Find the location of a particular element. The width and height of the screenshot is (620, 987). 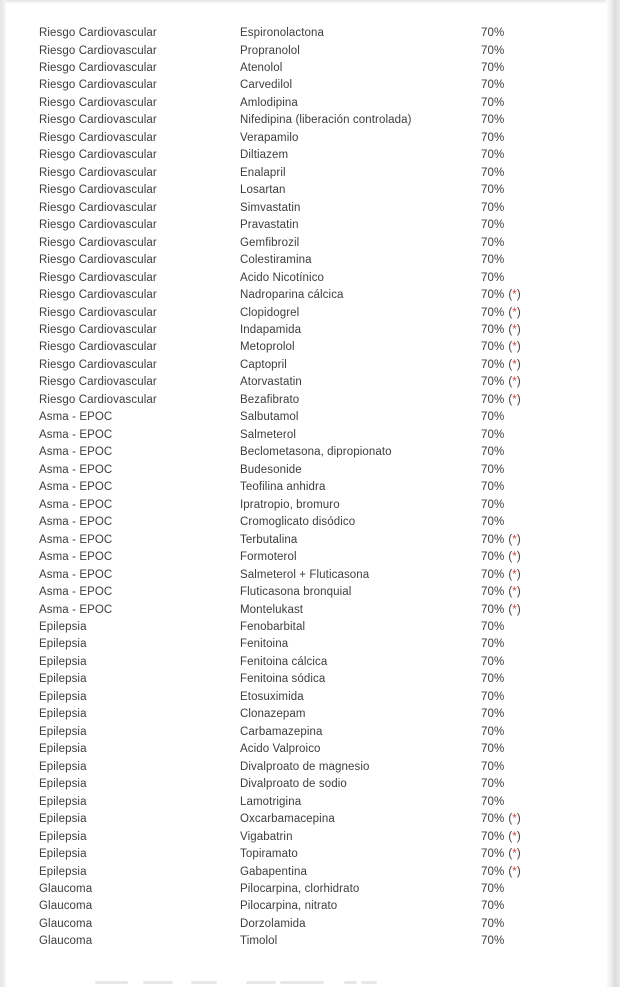

table-row: Epilepsia Fenitoina sódica 70% is located at coordinates (322, 679).